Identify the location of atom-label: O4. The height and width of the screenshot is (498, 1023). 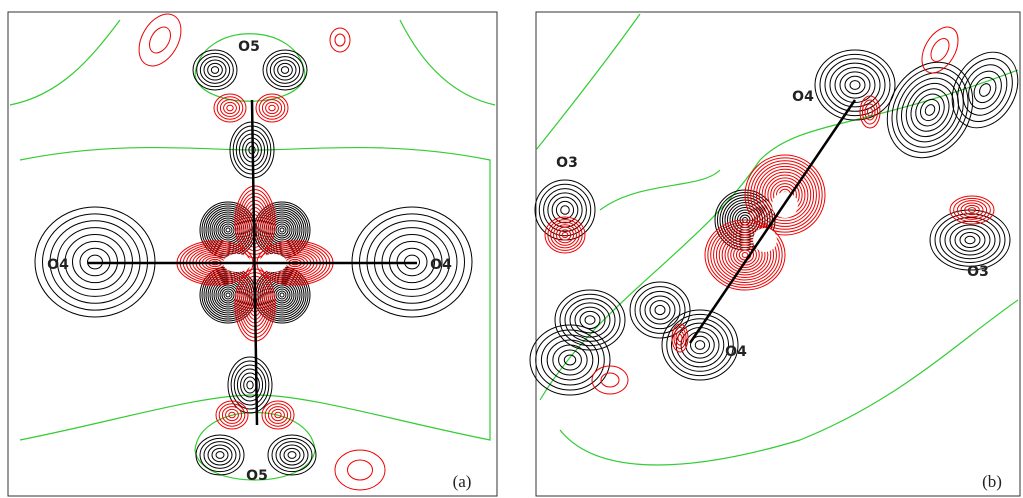
(803, 97).